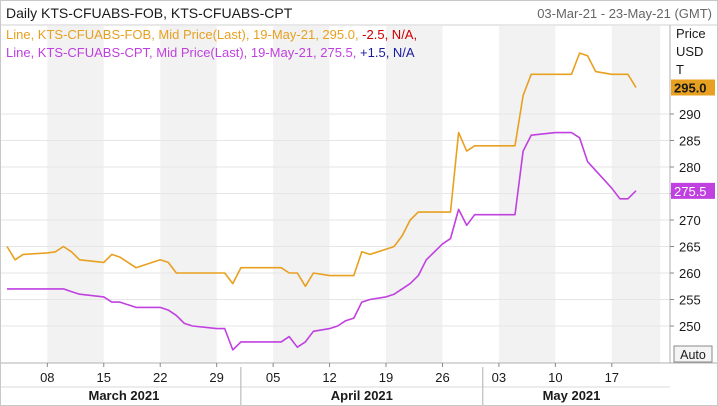 This screenshot has width=718, height=406. Describe the element at coordinates (160, 377) in the screenshot. I see `xtick-label: 22` at that location.